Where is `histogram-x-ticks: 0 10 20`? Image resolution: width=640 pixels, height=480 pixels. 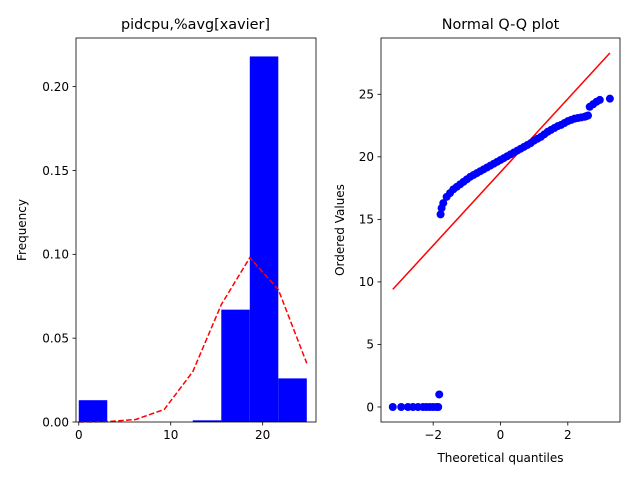 histogram-x-ticks: 0 10 20 is located at coordinates (172, 432).